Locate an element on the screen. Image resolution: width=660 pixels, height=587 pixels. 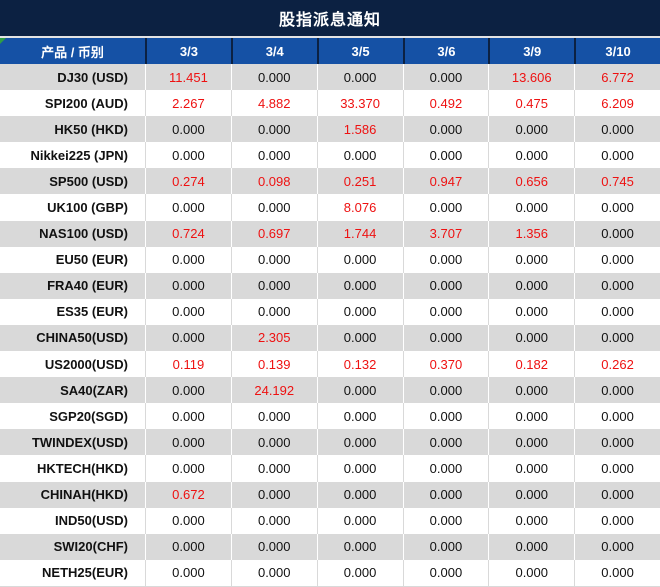
table-row: SWI20(CHF) 0.000 0.000 0.000 0.000 0.000 0.000 is located at coordinates (330, 546).